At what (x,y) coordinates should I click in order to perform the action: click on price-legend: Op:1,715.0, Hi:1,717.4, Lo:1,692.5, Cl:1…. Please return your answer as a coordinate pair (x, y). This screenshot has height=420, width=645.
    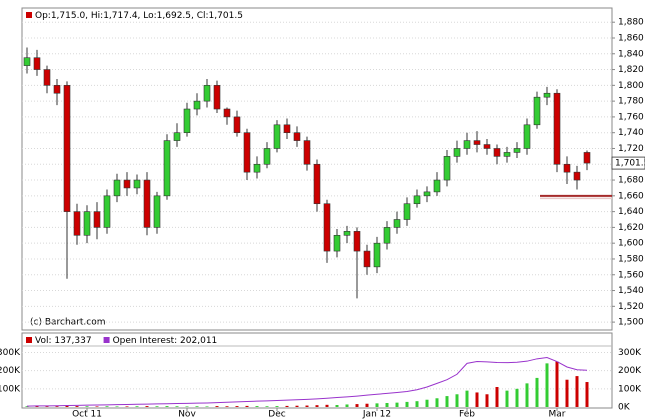
    Looking at the image, I should click on (139, 16).